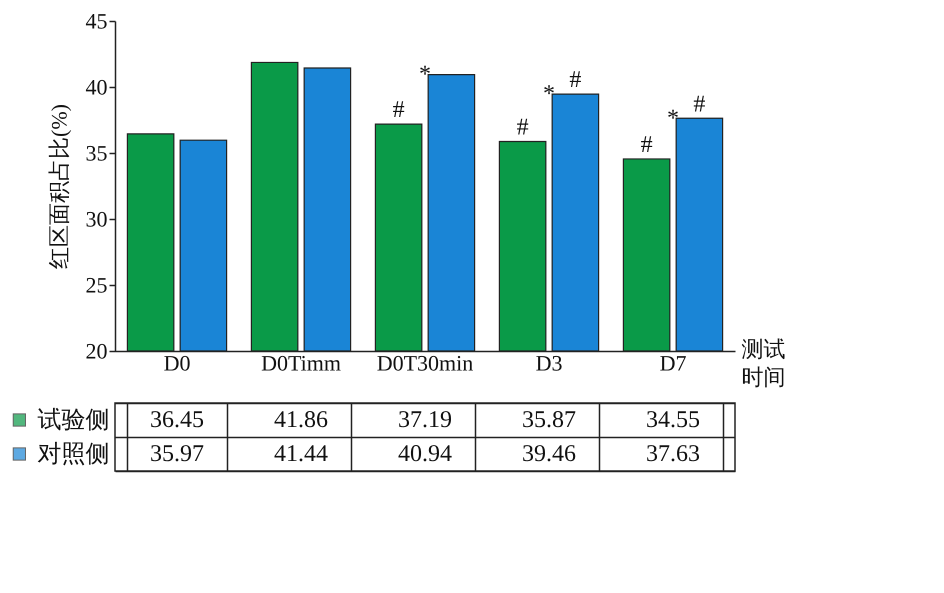 Image resolution: width=944 pixels, height=593 pixels. What do you see at coordinates (97, 285) in the screenshot?
I see `y-tick-label: 25` at bounding box center [97, 285].